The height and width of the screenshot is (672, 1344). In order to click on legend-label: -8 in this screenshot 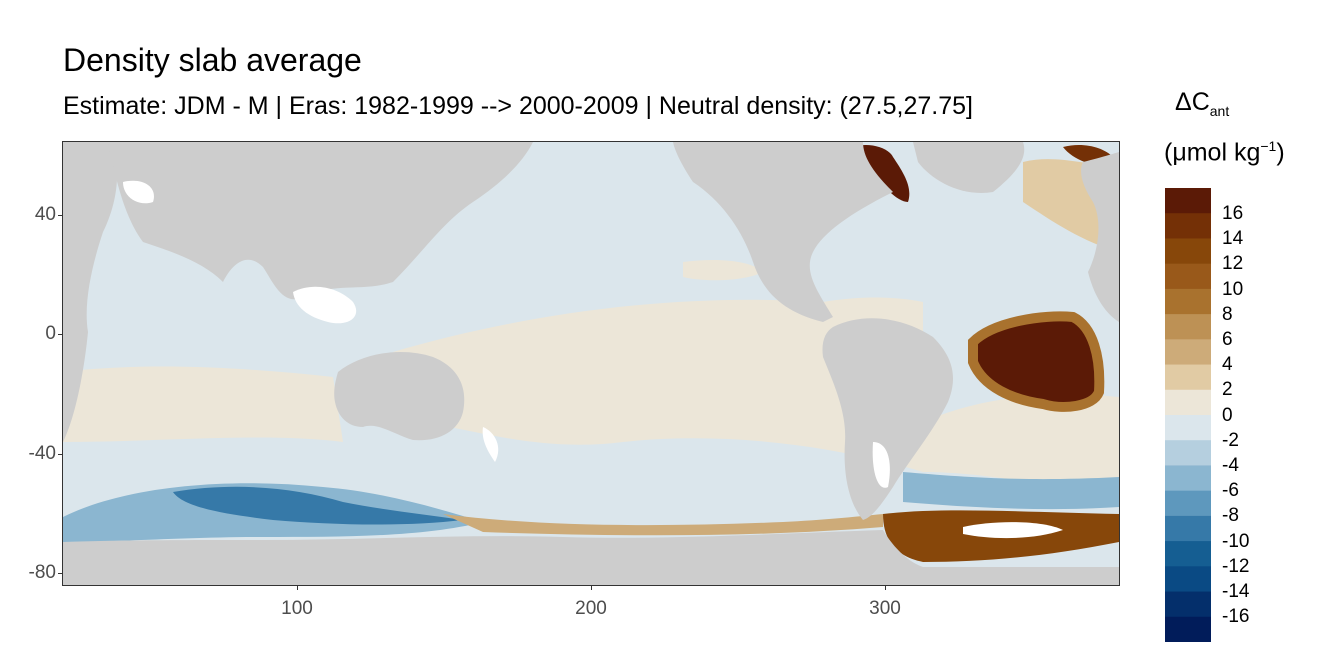, I will do `click(1230, 516)`.